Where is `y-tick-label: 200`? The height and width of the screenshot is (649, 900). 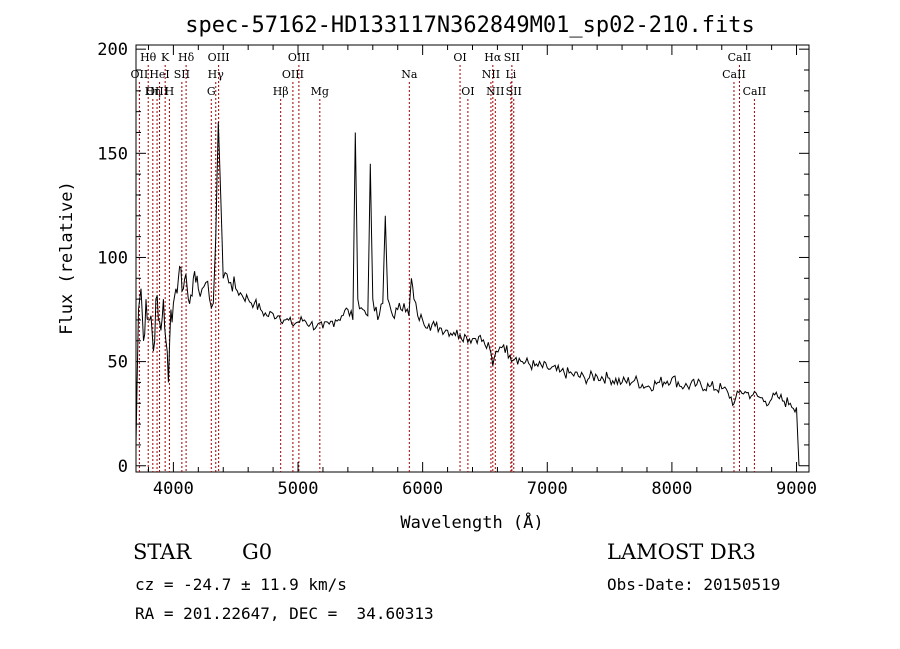
y-tick-label: 200 is located at coordinates (112, 50).